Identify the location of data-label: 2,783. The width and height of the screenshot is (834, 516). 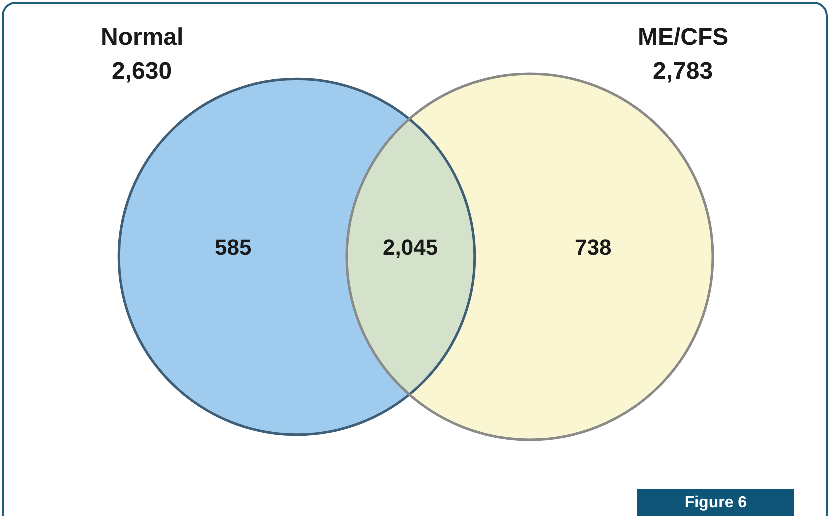
(683, 71).